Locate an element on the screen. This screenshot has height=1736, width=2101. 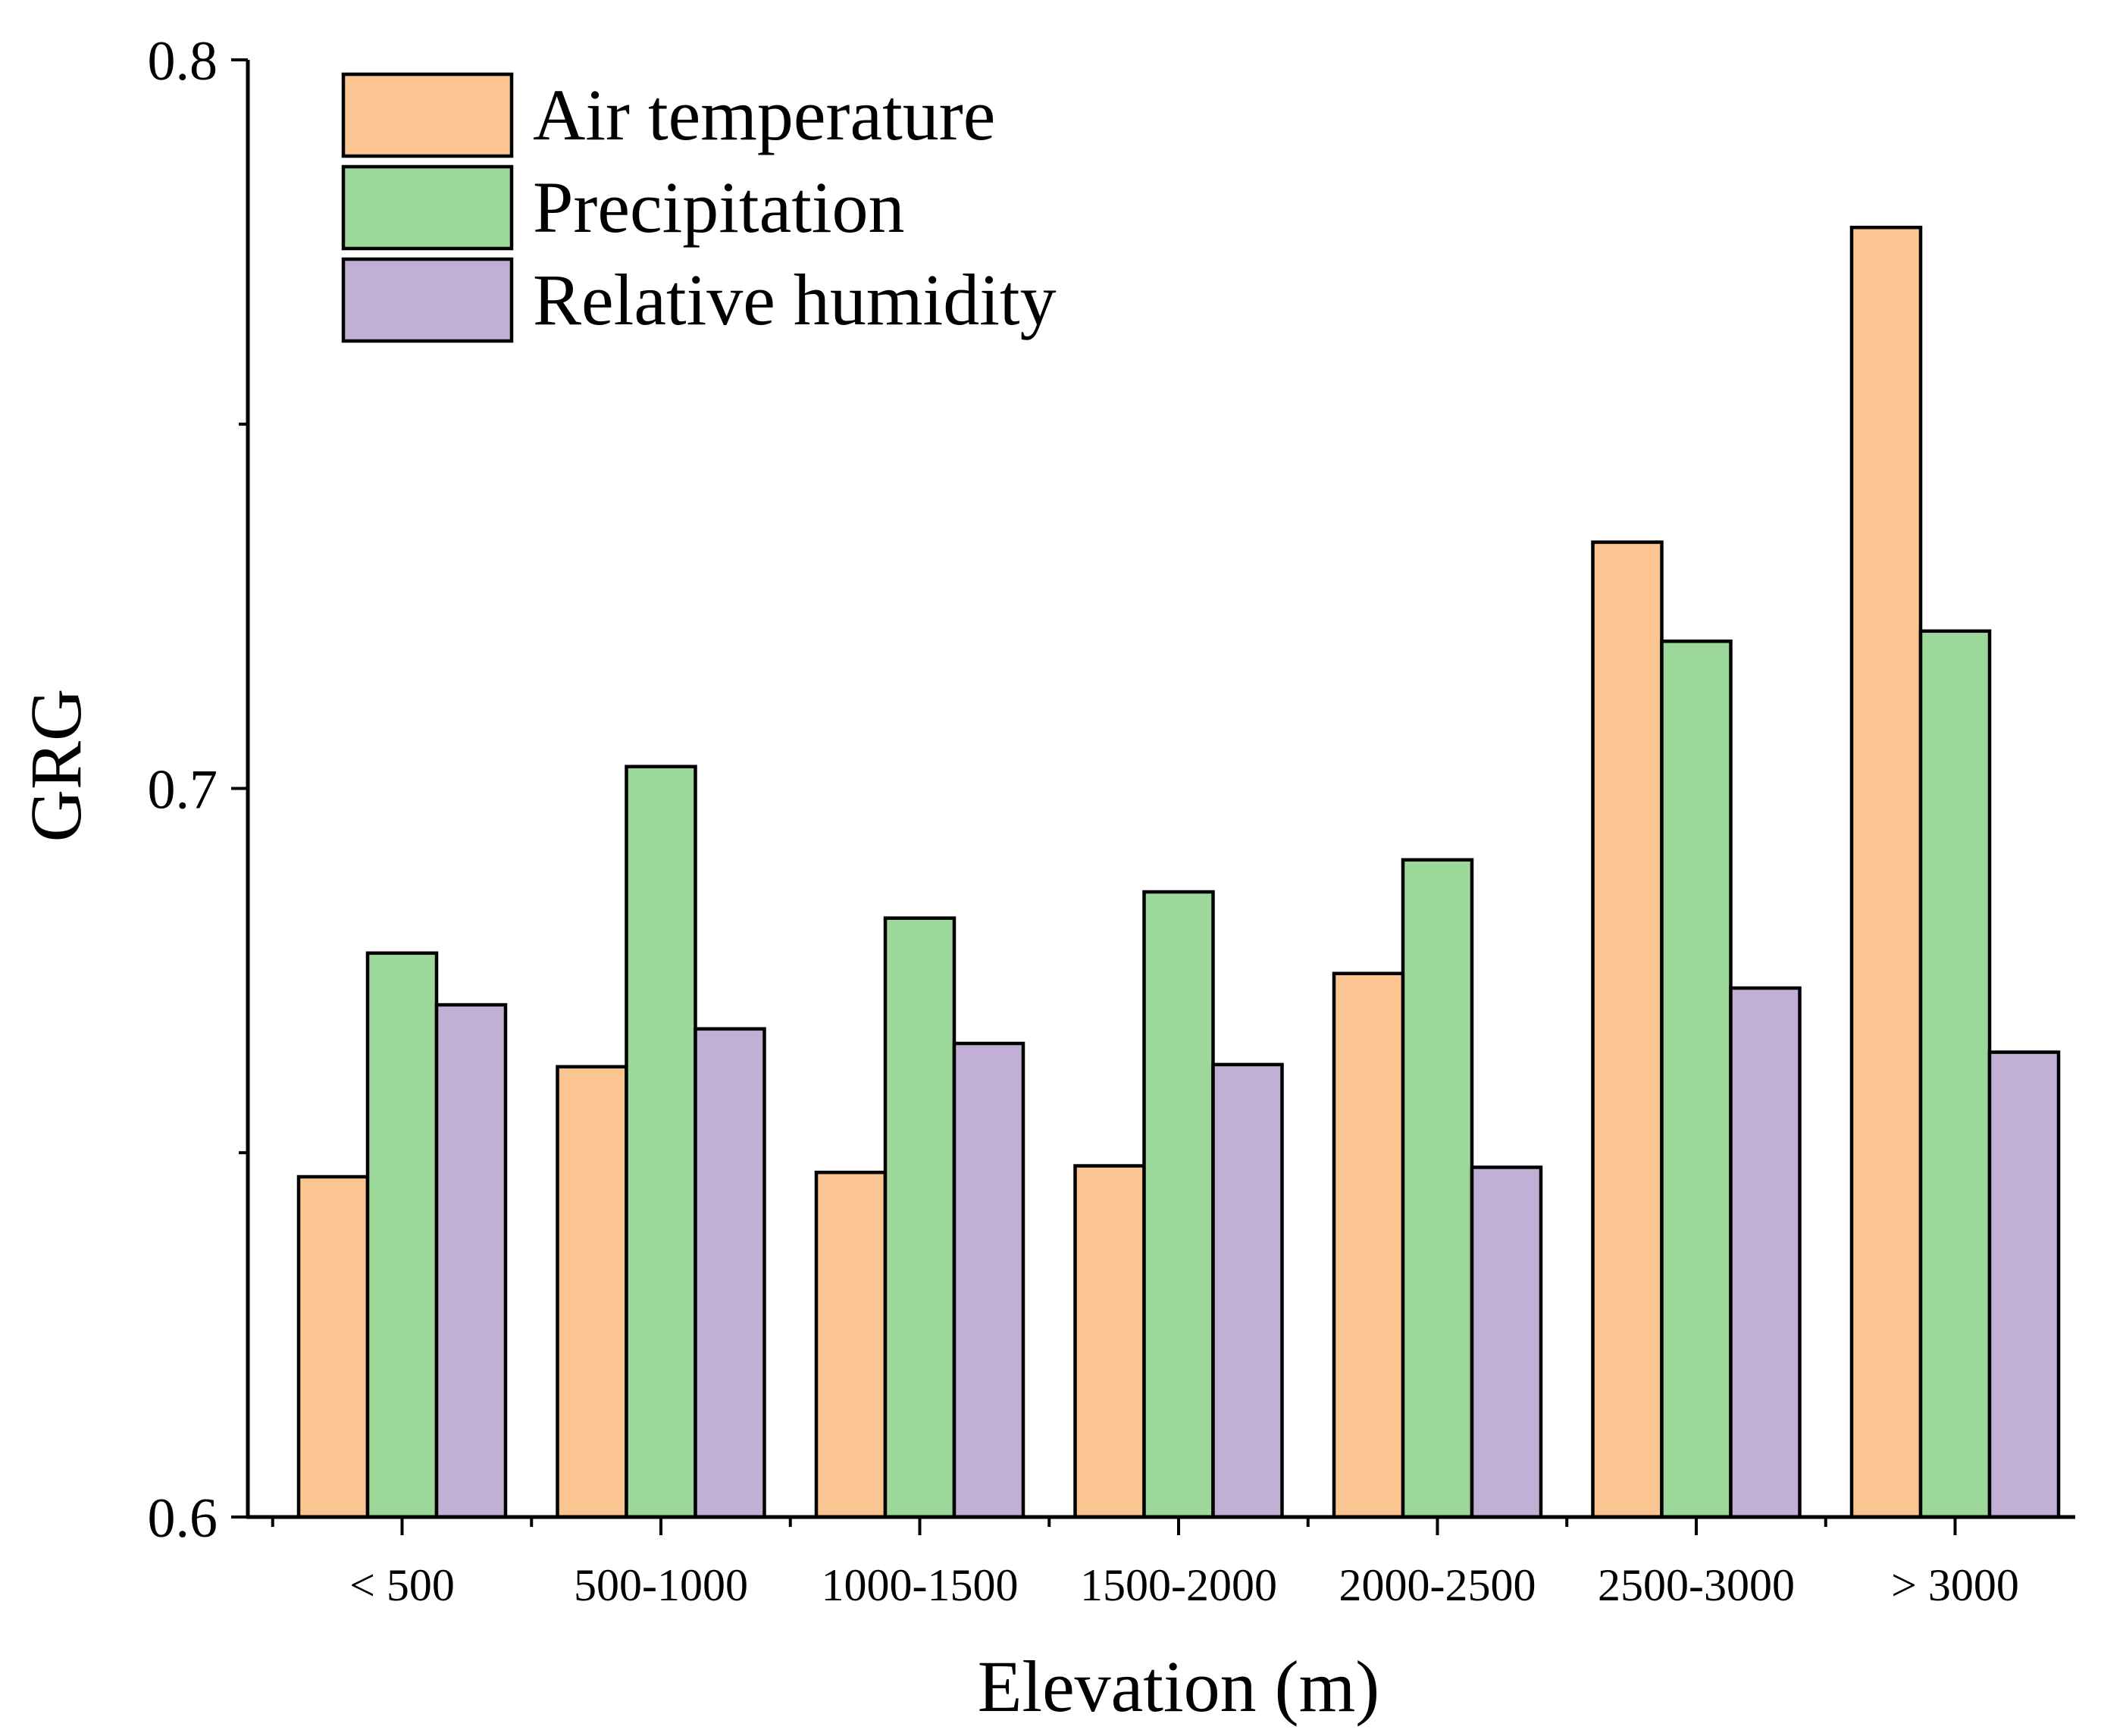
legend-label-relative-humidity: Relative humidity is located at coordinates (795, 299).